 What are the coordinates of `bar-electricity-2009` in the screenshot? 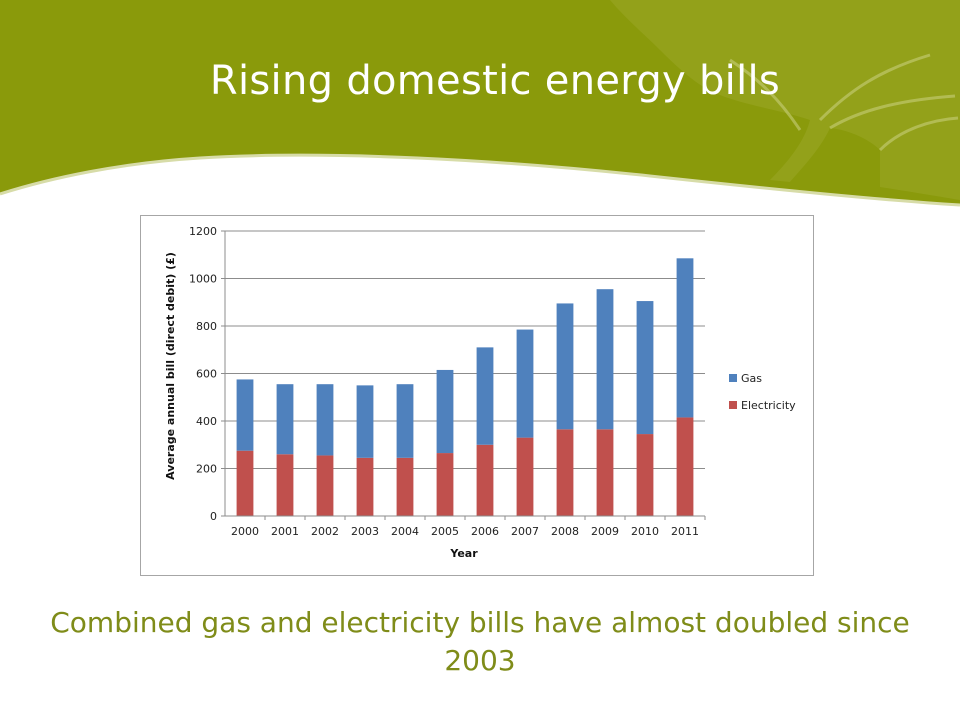 It's located at (605, 472).